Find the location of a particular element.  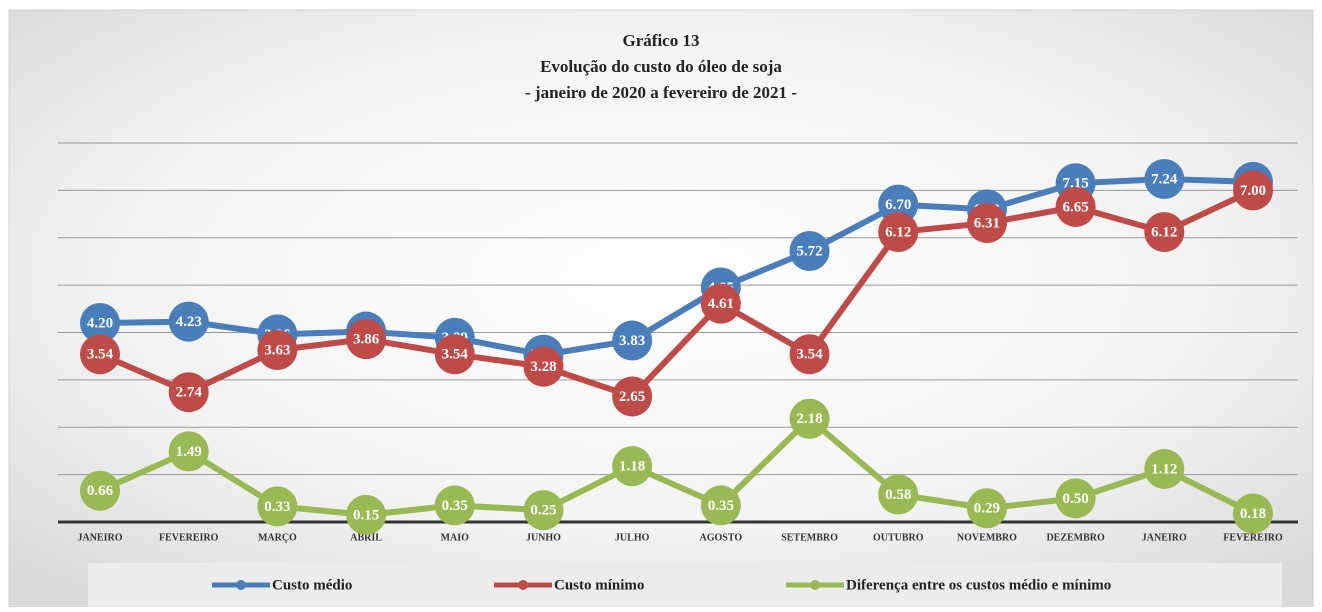

x-tick-label: ABRIL is located at coordinates (366, 537).